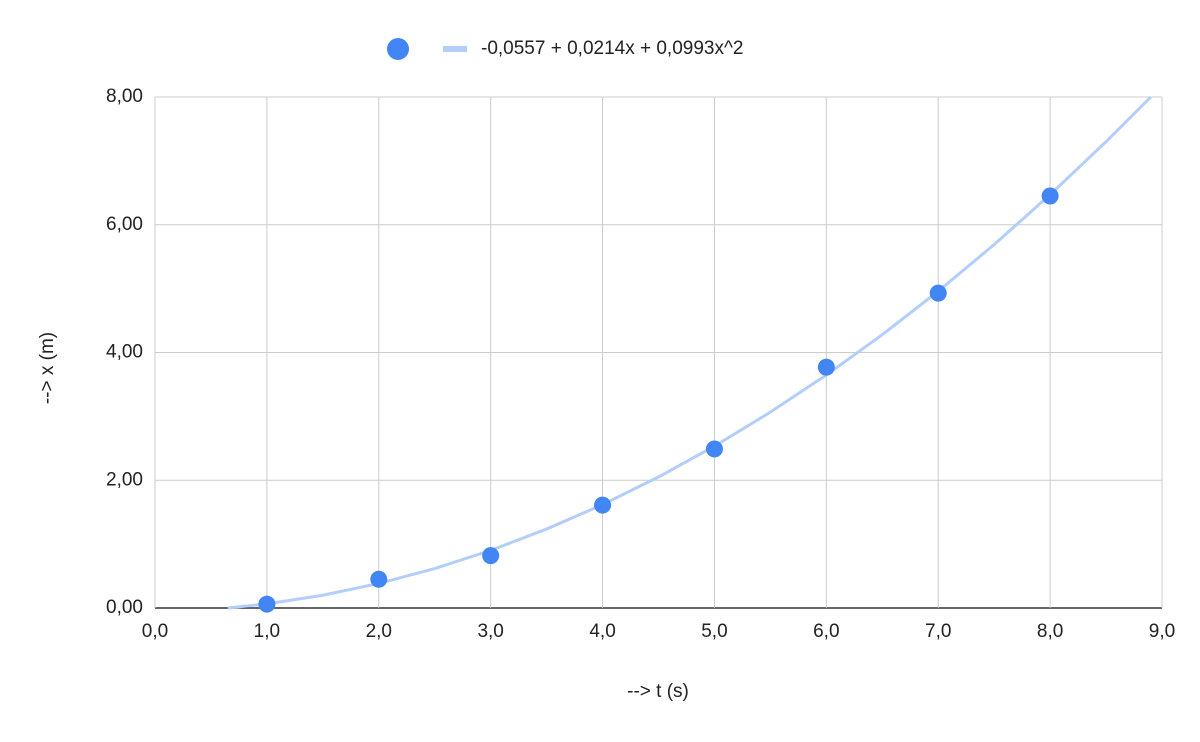 This screenshot has width=1200, height=742. What do you see at coordinates (658, 691) in the screenshot?
I see `x-axis-title: --> t (s)` at bounding box center [658, 691].